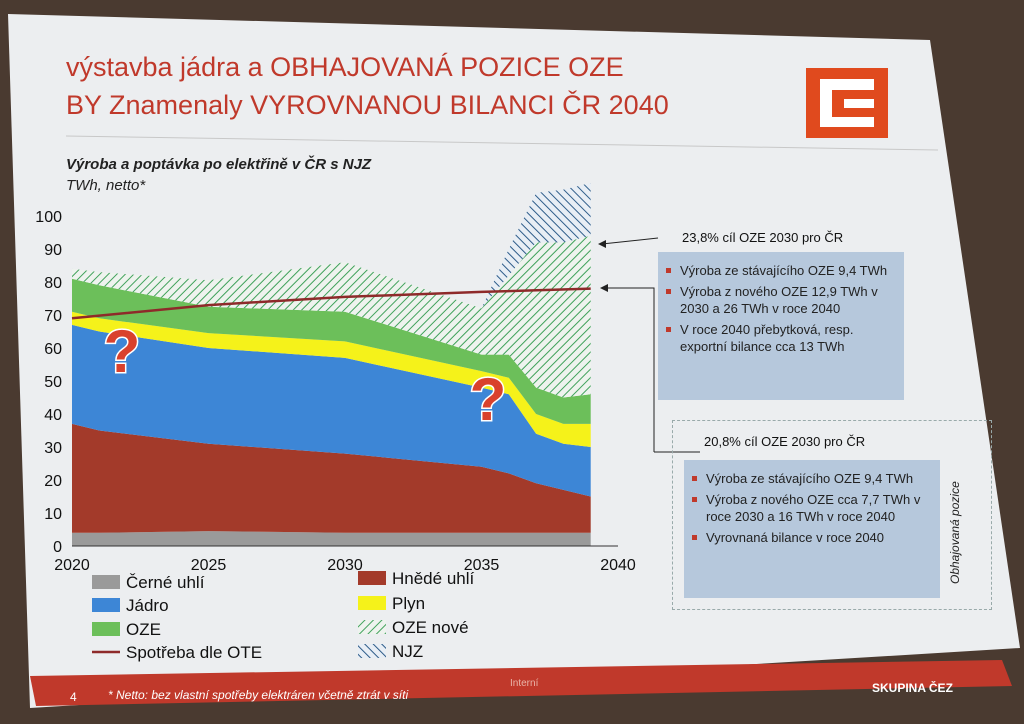  I want to click on chart-question-marks: ??, so click(305, 376).